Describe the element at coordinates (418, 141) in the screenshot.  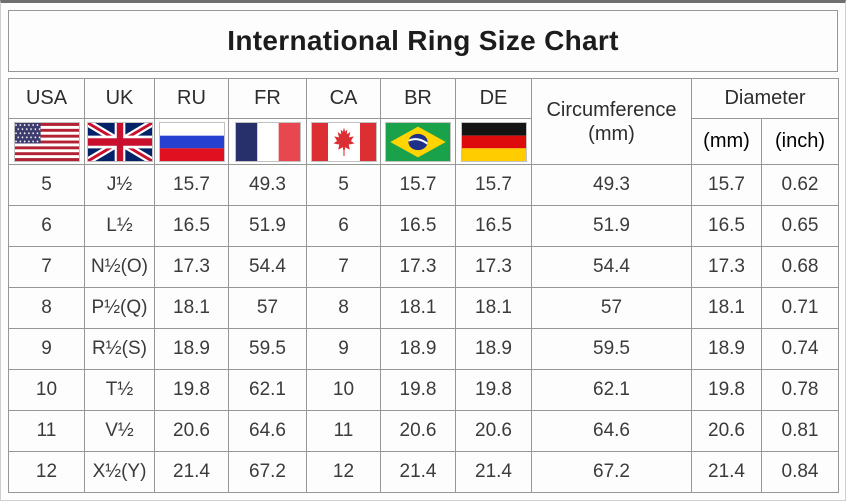
I see `brazil-flag-icon` at that location.